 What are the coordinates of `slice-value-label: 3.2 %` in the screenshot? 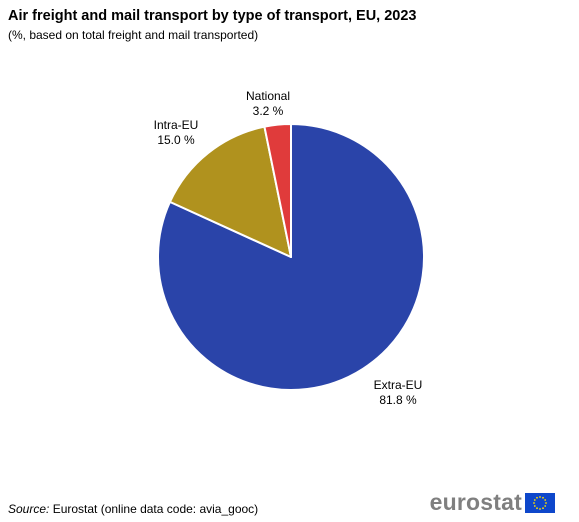 It's located at (268, 111).